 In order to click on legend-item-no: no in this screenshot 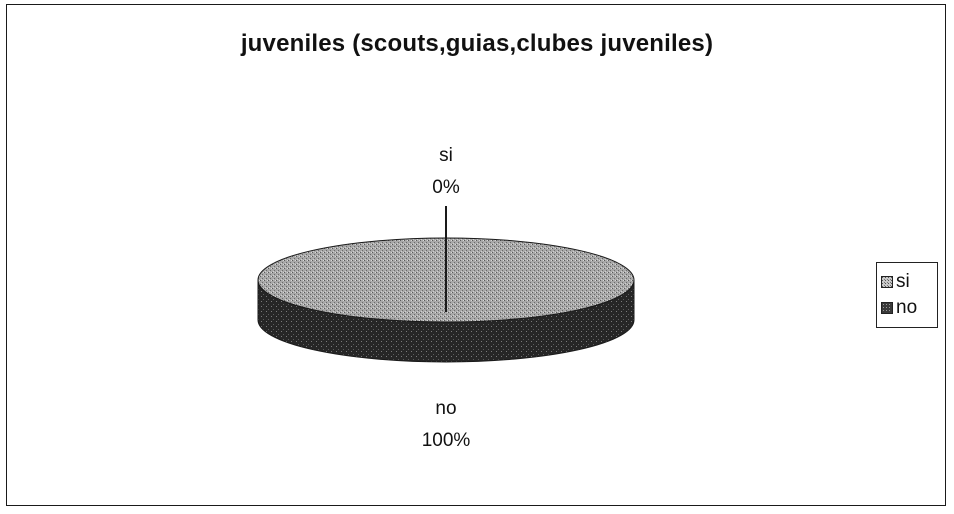, I will do `click(909, 308)`.